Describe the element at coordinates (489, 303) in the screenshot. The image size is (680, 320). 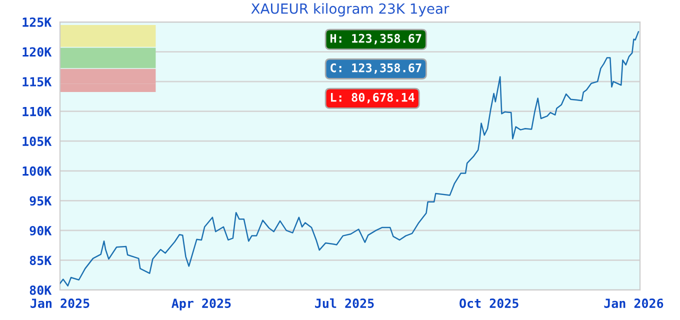
I see `x-tick-label: Oct 2025` at that location.